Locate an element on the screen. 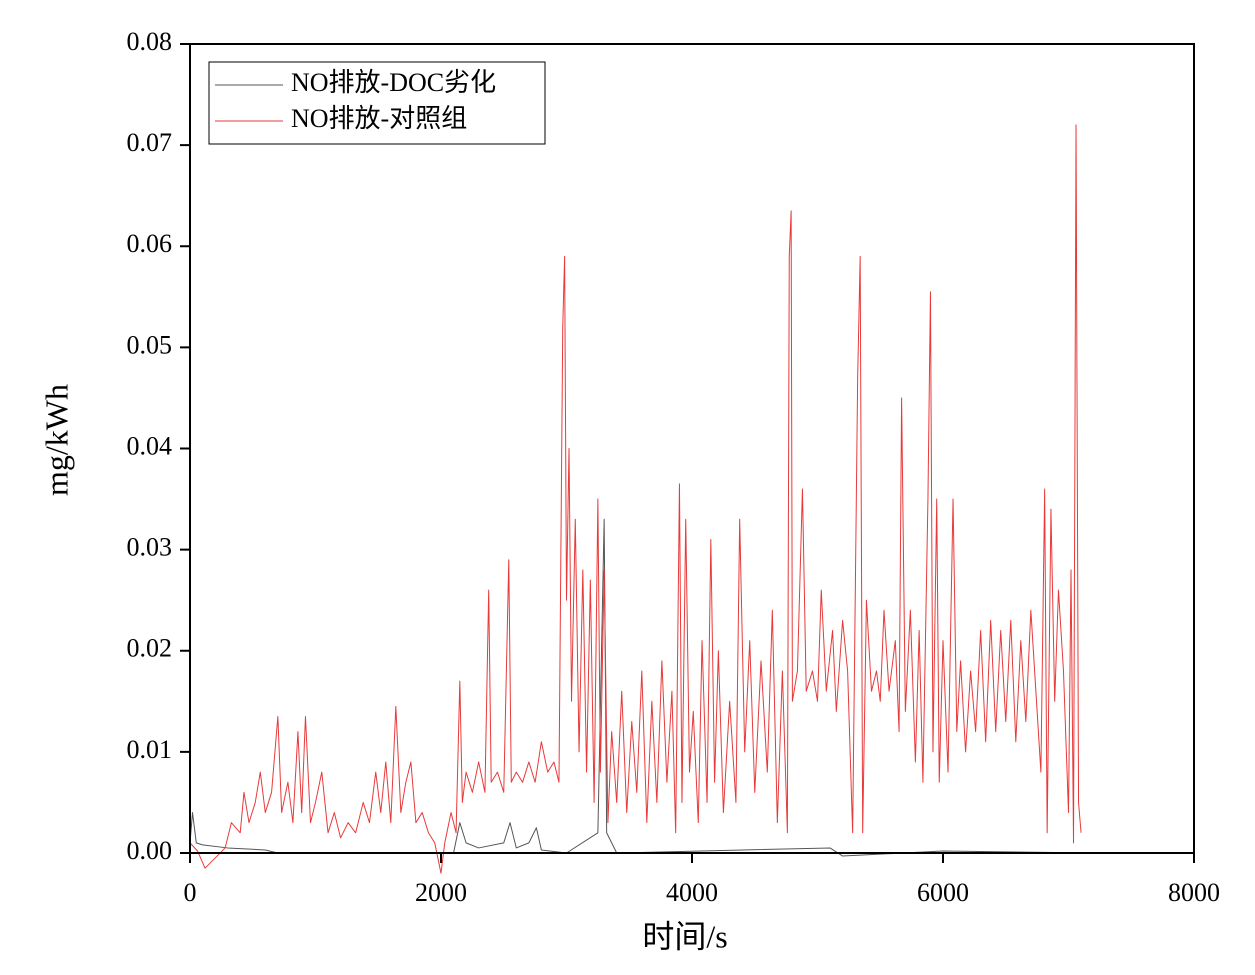  y-tick-label: 0.06 is located at coordinates (150, 243).